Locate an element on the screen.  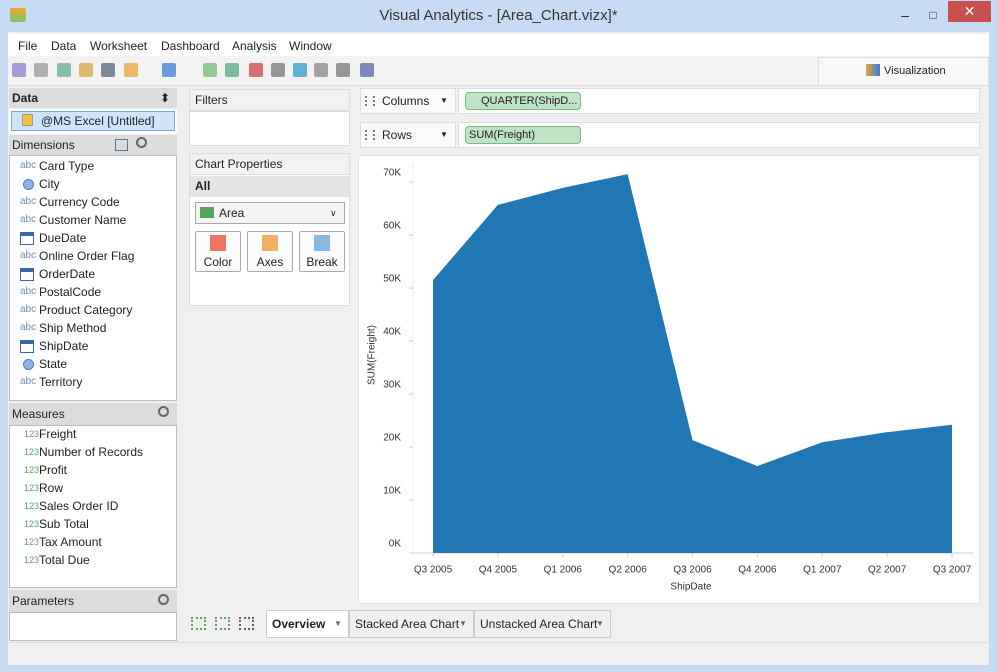
property-button-label: Color is located at coordinates (218, 262).